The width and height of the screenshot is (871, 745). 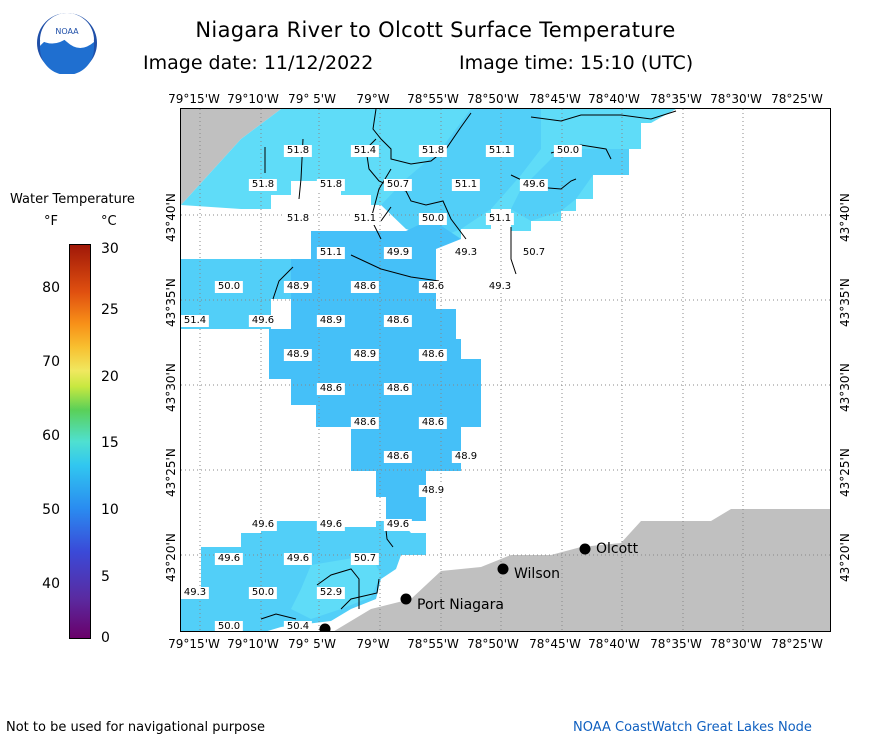 I want to click on latitude-label: 43°20'N, so click(x=171, y=557).